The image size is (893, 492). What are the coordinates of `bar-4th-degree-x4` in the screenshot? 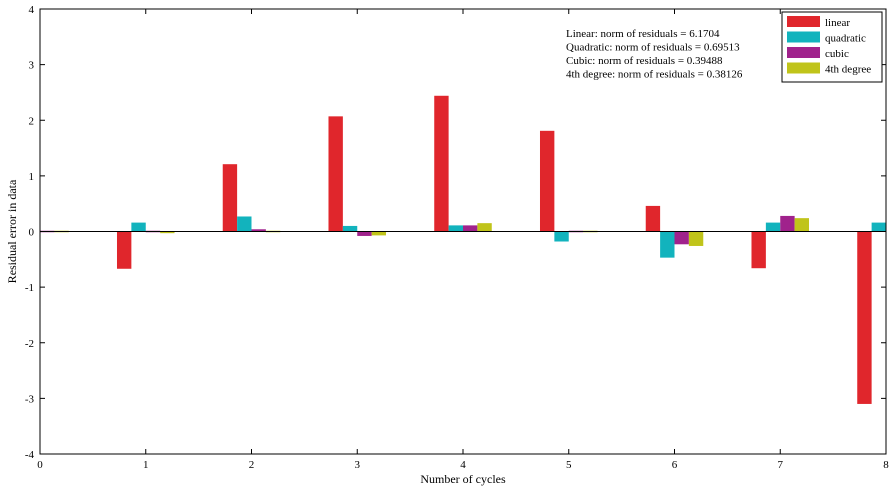 It's located at (484, 227).